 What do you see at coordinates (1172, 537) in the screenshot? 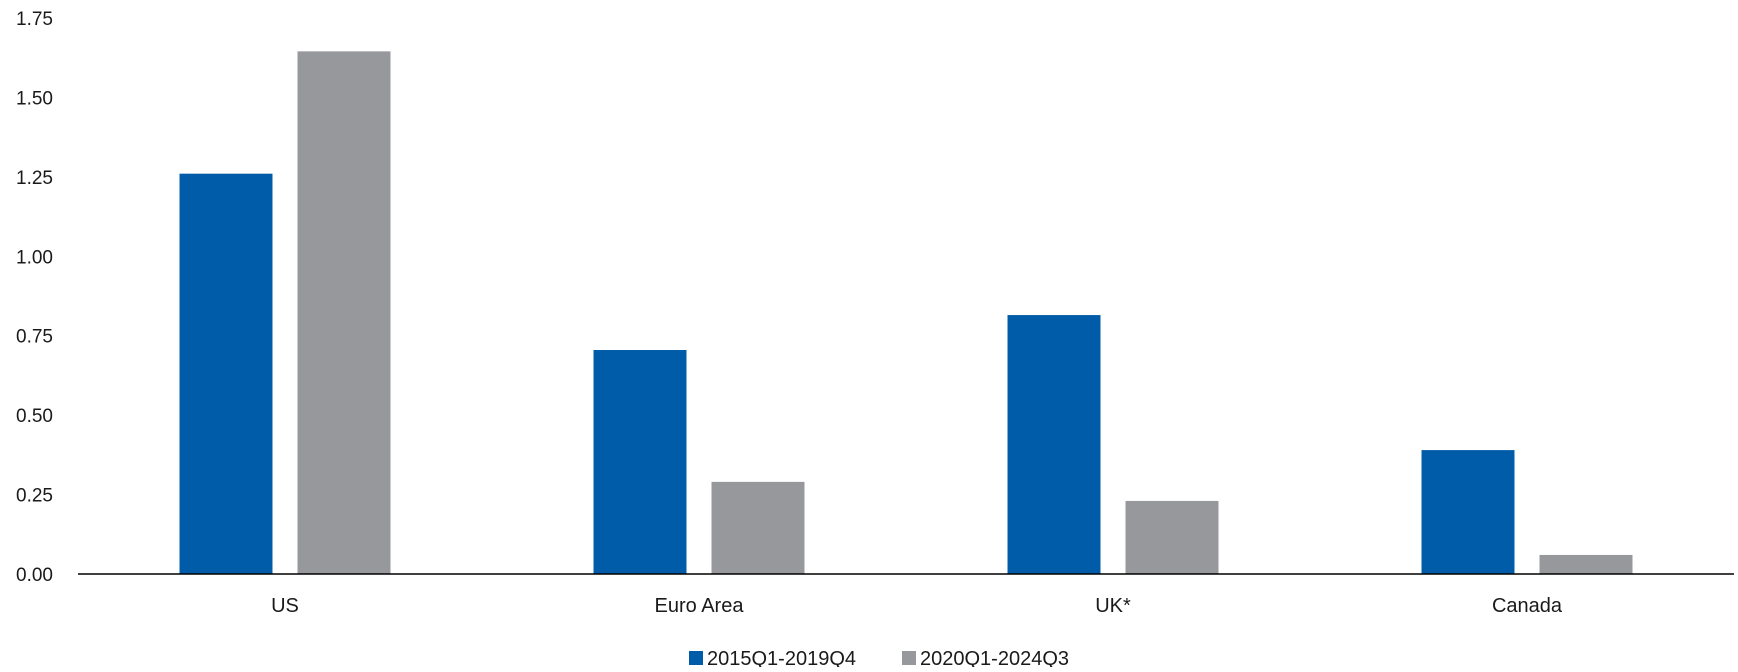
I see `bar-series-2-uk` at bounding box center [1172, 537].